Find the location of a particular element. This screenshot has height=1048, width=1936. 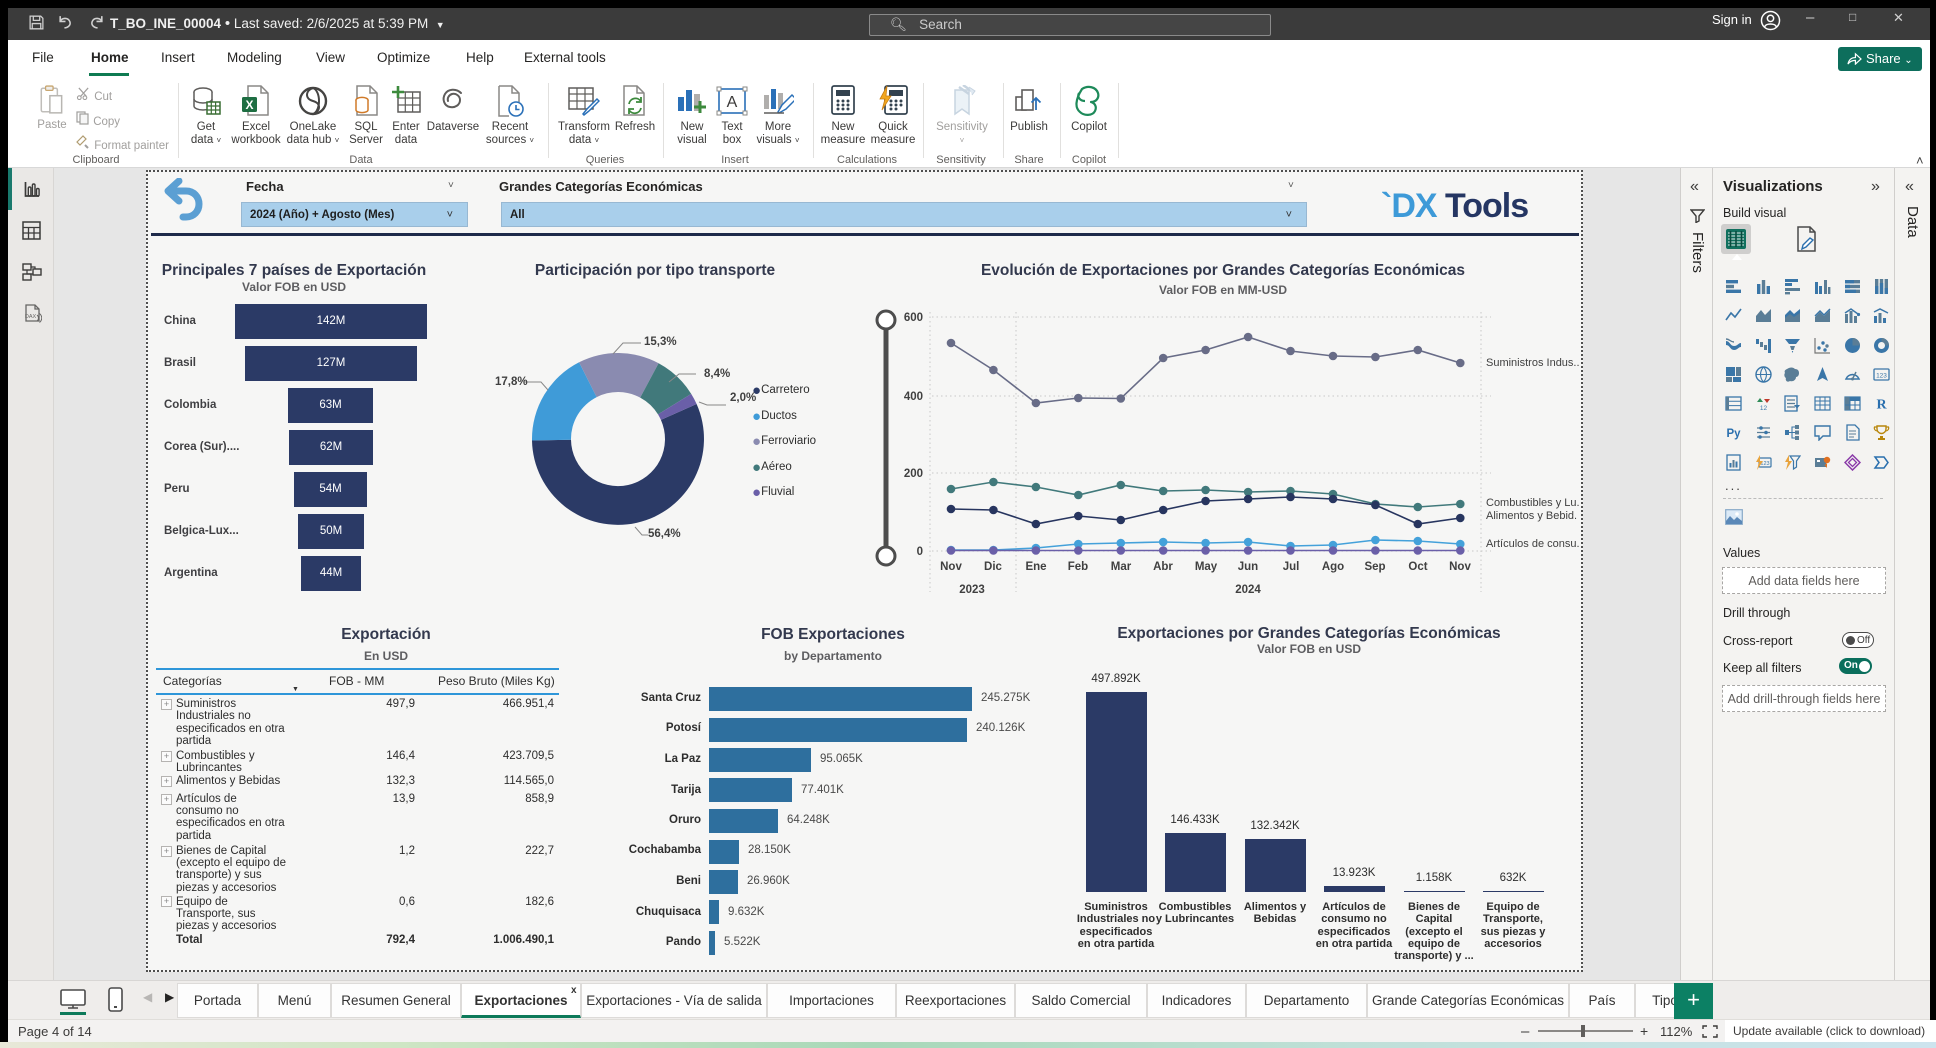

svg-text: Combustibles y Lu. is located at coordinates (1533, 503).